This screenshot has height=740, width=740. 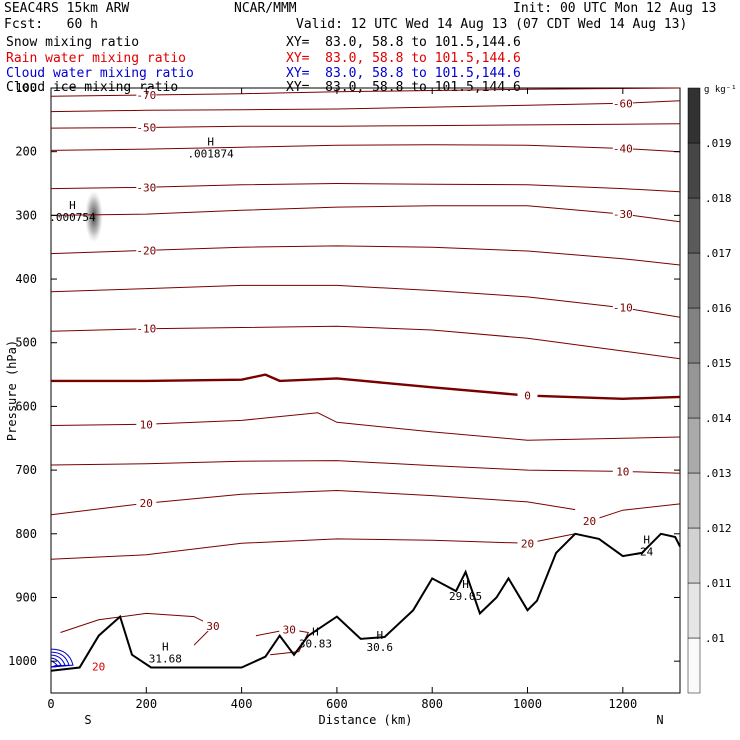 What do you see at coordinates (403, 73) in the screenshot?
I see `field-xy-cloud-water: XY= 83.0, 58.8 to 101.5,144.6` at bounding box center [403, 73].